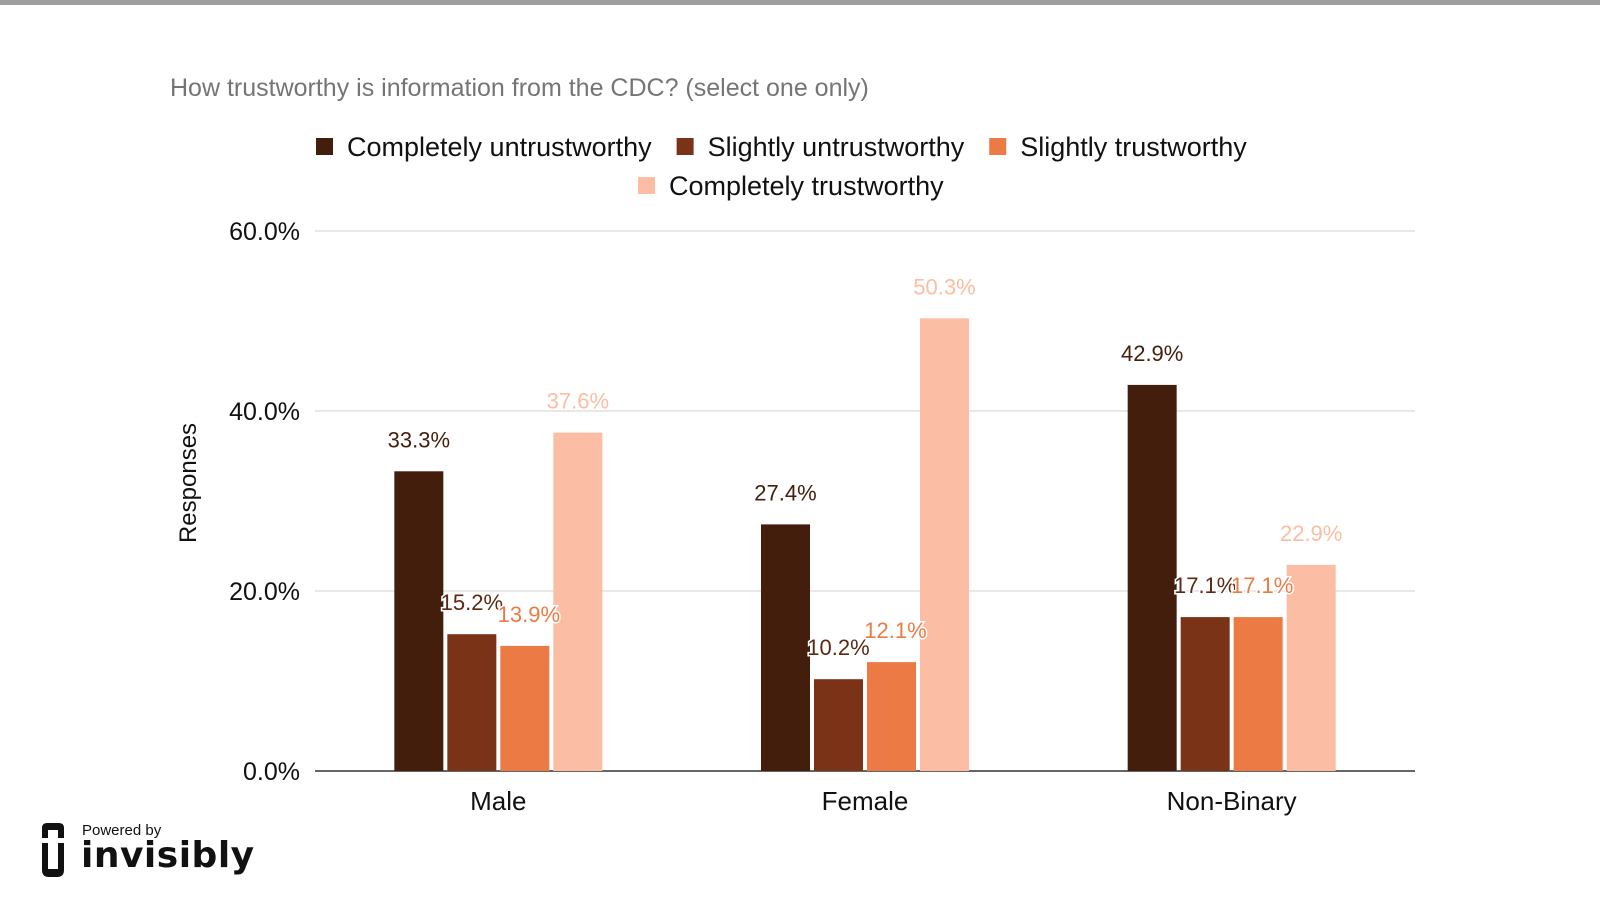 This screenshot has width=1600, height=905. I want to click on legend-label: Slightly untrustworthy, so click(836, 147).